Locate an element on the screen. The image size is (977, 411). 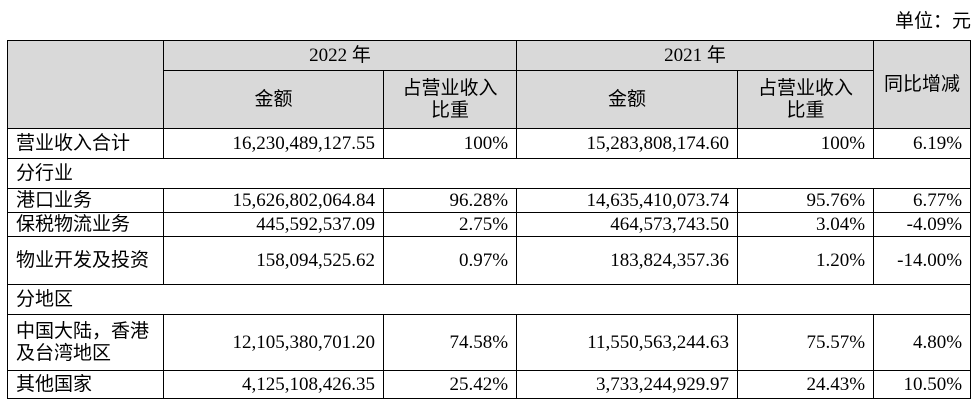
header-amount-2022: 金额 is located at coordinates (273, 99).